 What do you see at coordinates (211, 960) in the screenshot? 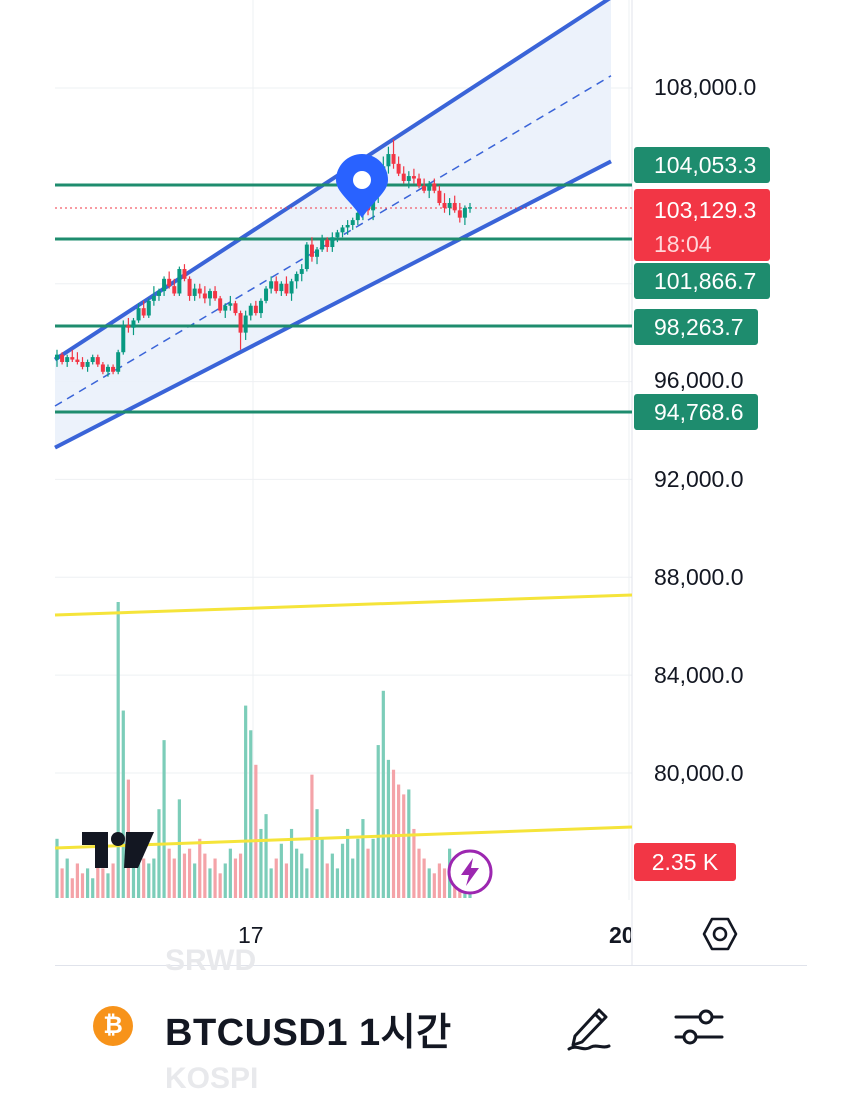
I see `faded-symbol-above: SRWD` at bounding box center [211, 960].